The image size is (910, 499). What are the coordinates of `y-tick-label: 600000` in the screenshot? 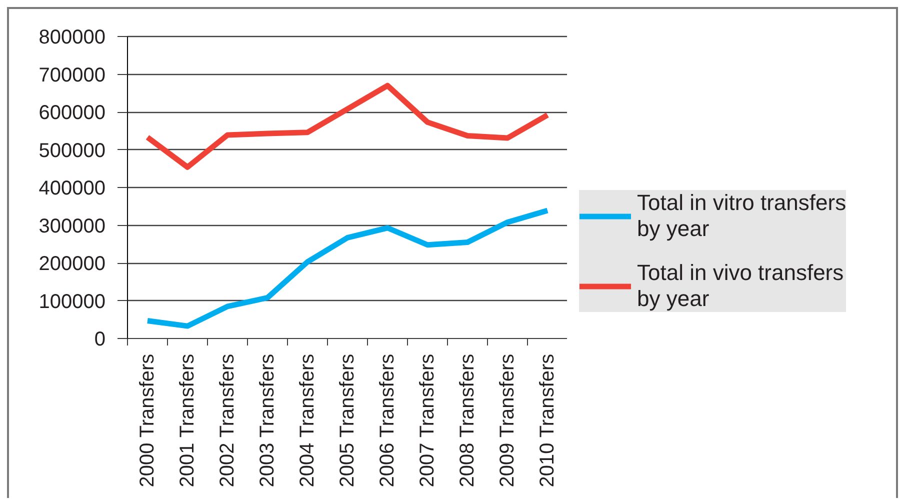 It's located at (72, 113).